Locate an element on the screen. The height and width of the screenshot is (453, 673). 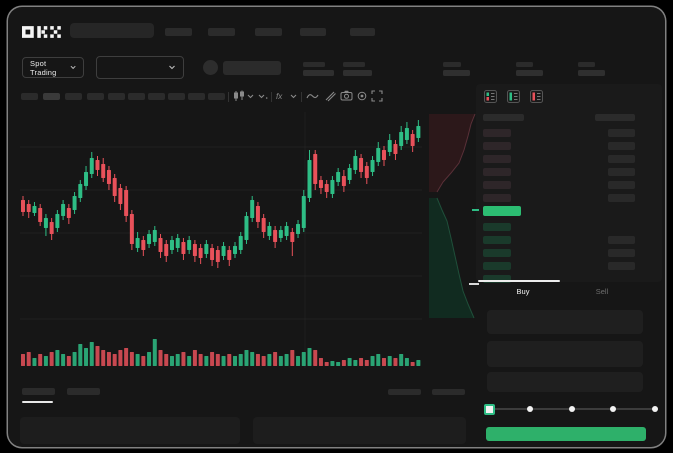
indicators-button: fx is located at coordinates (281, 96).